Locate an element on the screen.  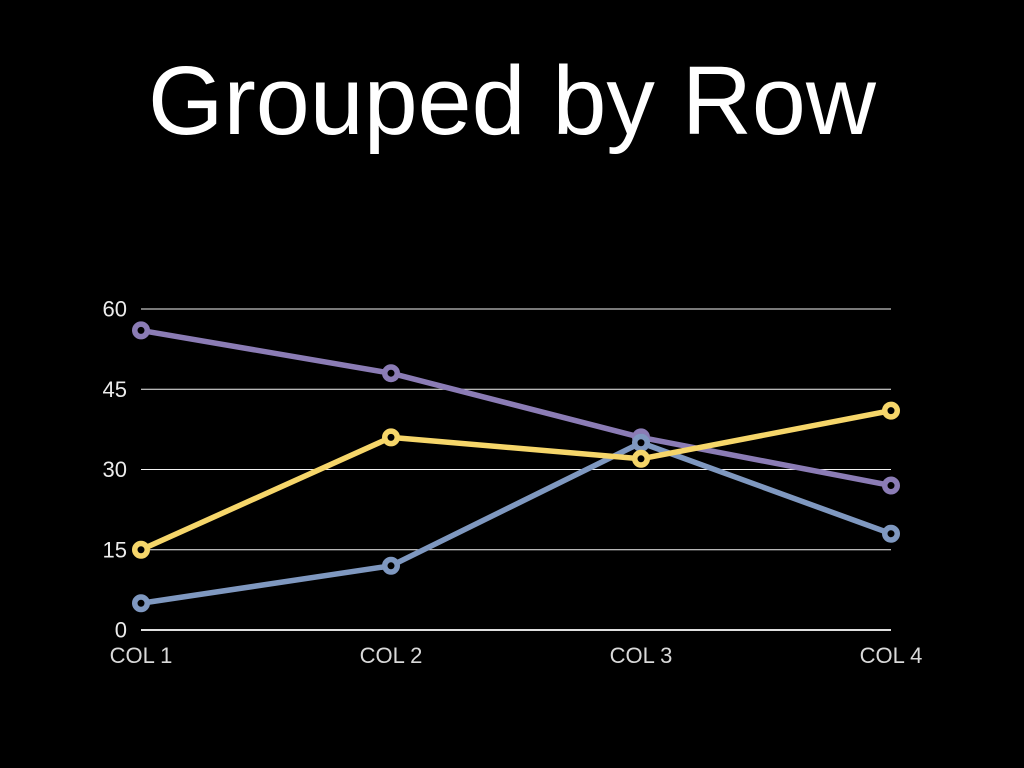
y-tick-label: 60 is located at coordinates (115, 309).